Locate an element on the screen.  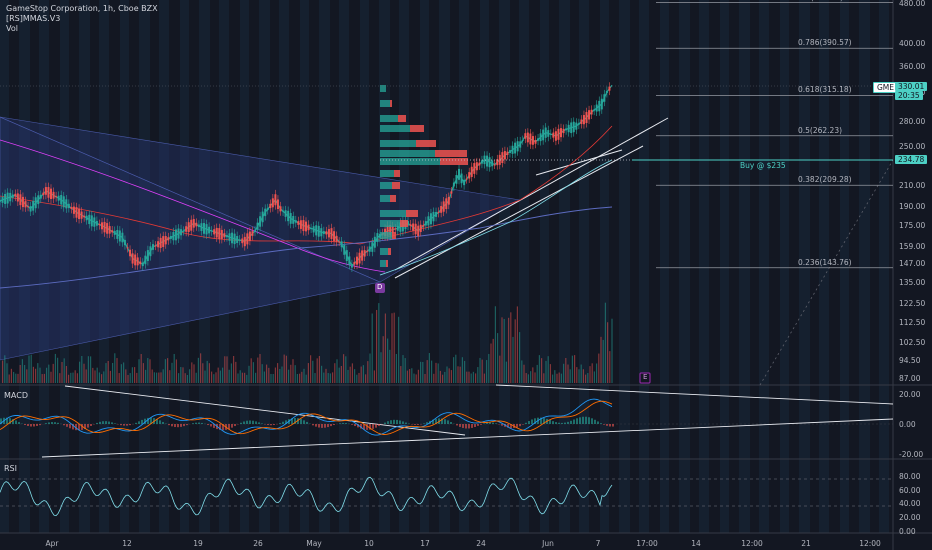
price-tick: 112.50 is located at coordinates (912, 322).